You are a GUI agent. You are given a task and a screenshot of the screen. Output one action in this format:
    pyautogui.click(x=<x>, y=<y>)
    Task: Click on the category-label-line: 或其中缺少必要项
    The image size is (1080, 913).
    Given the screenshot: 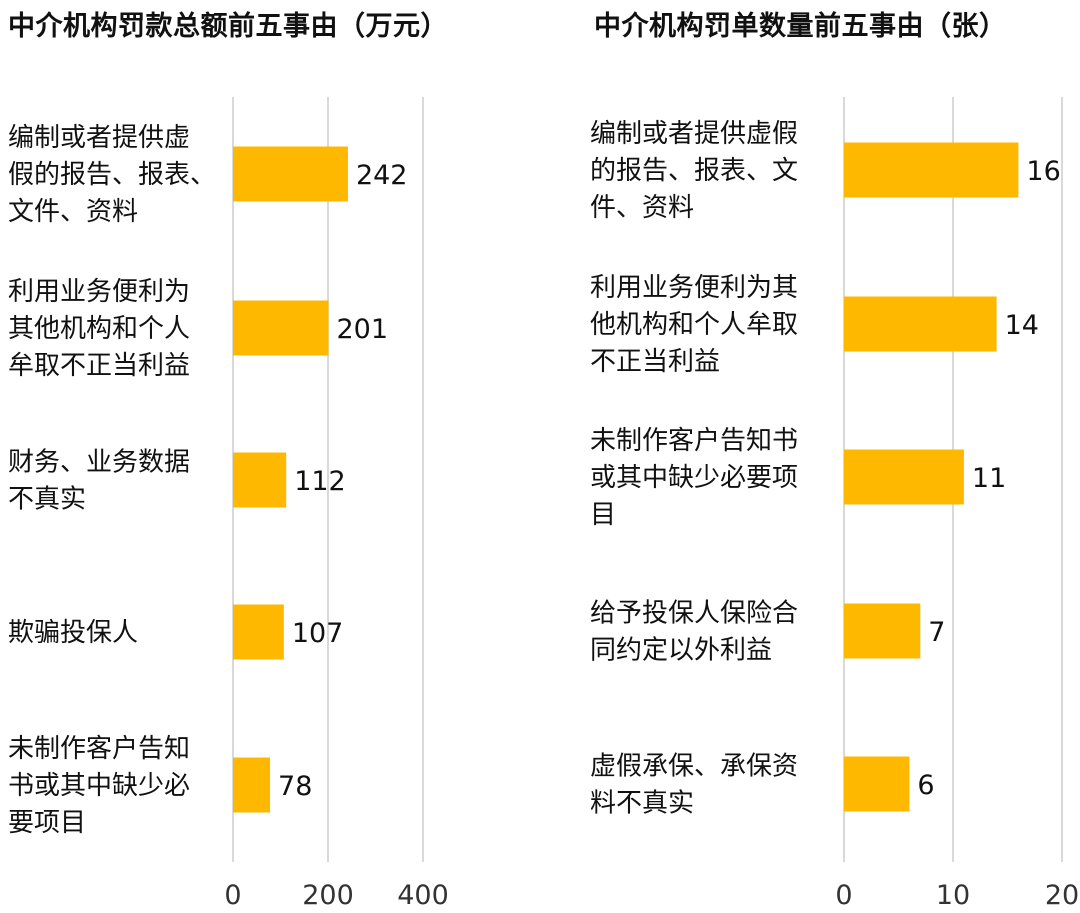 What is the action you would take?
    pyautogui.click(x=694, y=478)
    